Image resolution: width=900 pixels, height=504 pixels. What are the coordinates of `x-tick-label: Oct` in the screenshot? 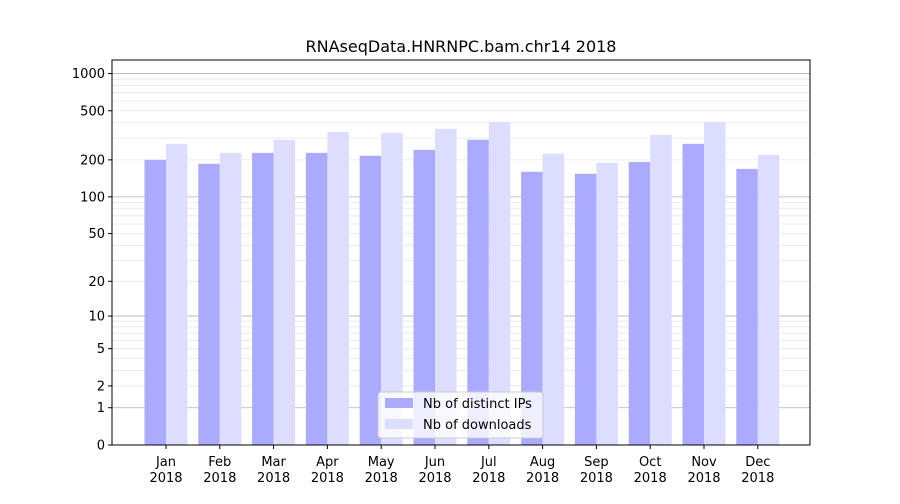 It's located at (650, 462).